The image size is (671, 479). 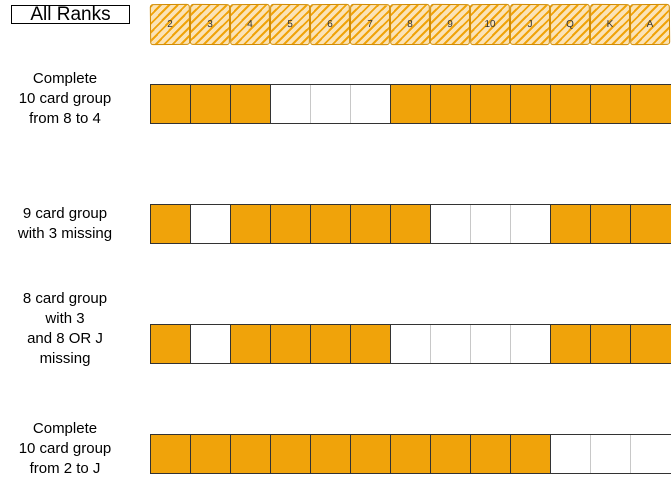 I want to click on rank-cell-6: 6, so click(x=330, y=24).